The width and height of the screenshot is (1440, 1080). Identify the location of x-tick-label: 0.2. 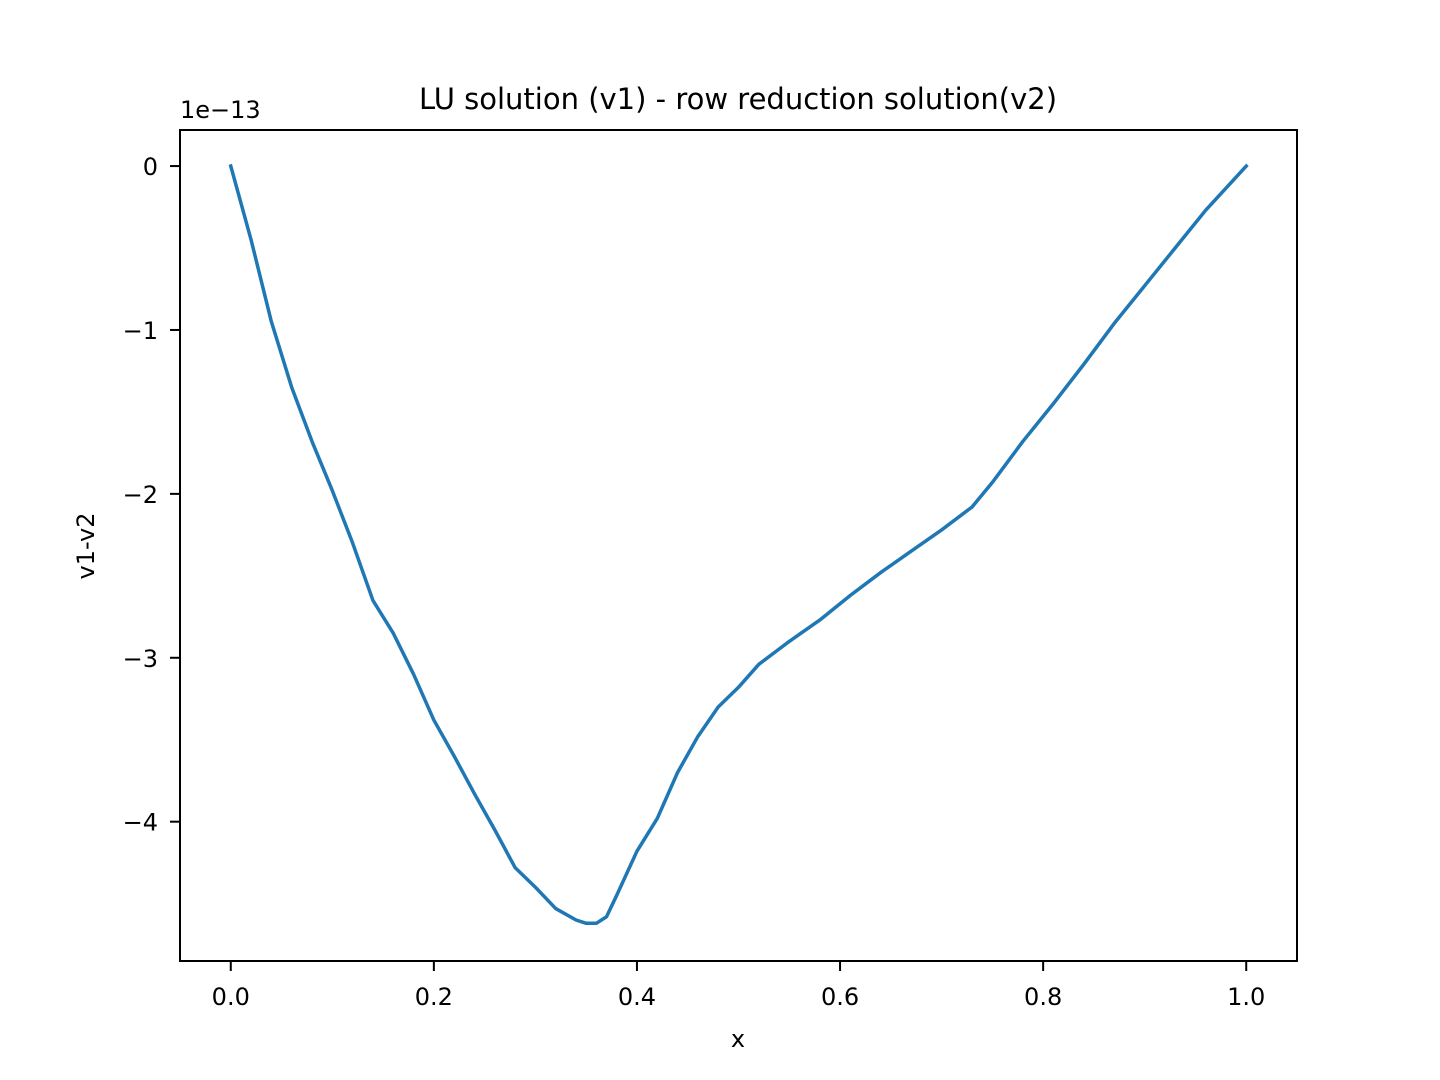
(434, 997).